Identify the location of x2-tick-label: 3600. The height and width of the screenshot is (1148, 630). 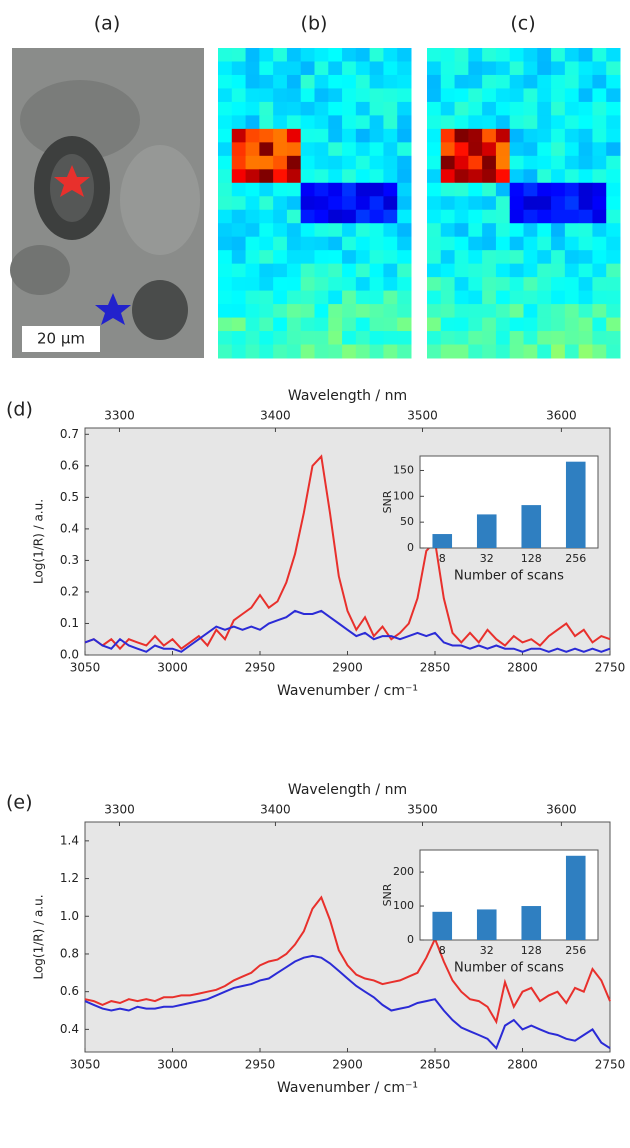
(561, 810).